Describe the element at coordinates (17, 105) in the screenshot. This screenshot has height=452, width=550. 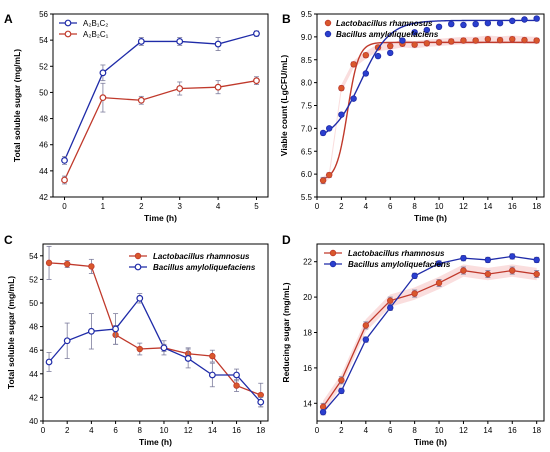
I see `y-axis-title: Total soluble sugar (mg/mL)` at that location.